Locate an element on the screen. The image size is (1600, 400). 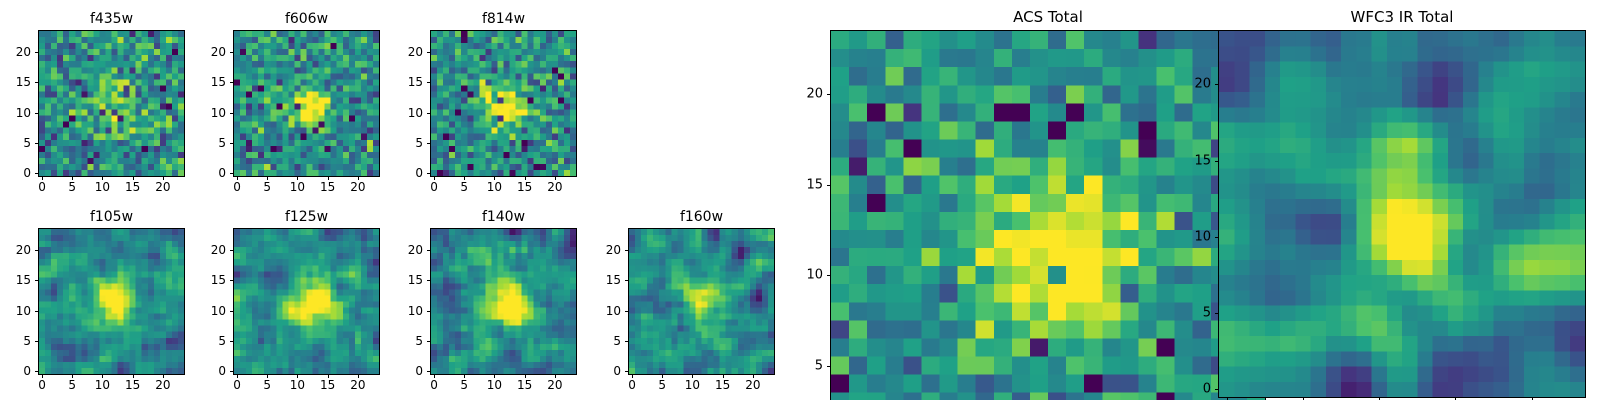
x-tick-label: 10 is located at coordinates (102, 385).